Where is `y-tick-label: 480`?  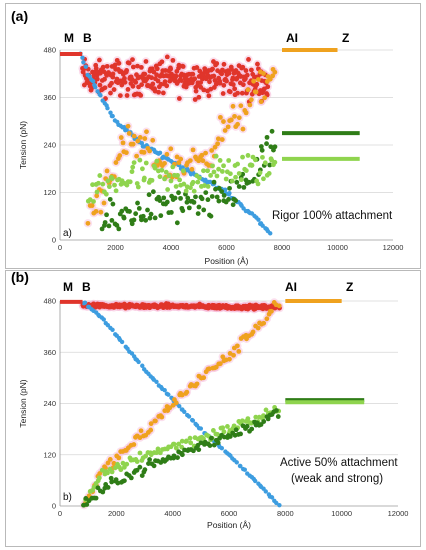 y-tick-label: 480 is located at coordinates (49, 50).